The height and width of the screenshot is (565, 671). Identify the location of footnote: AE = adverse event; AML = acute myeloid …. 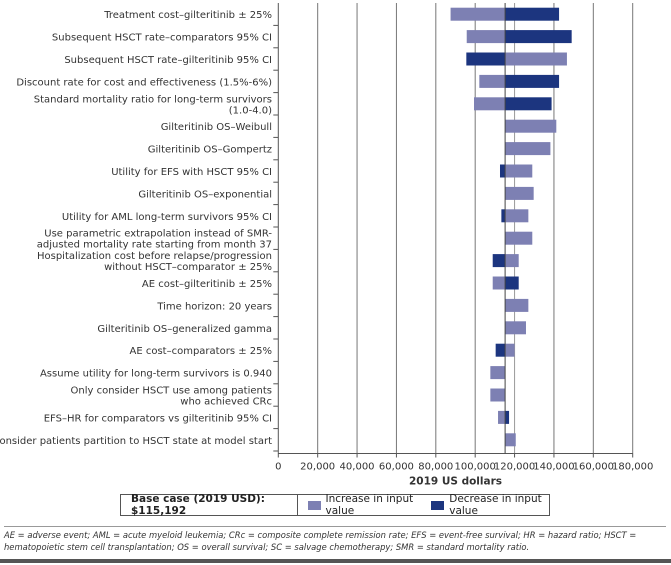
(335, 539).